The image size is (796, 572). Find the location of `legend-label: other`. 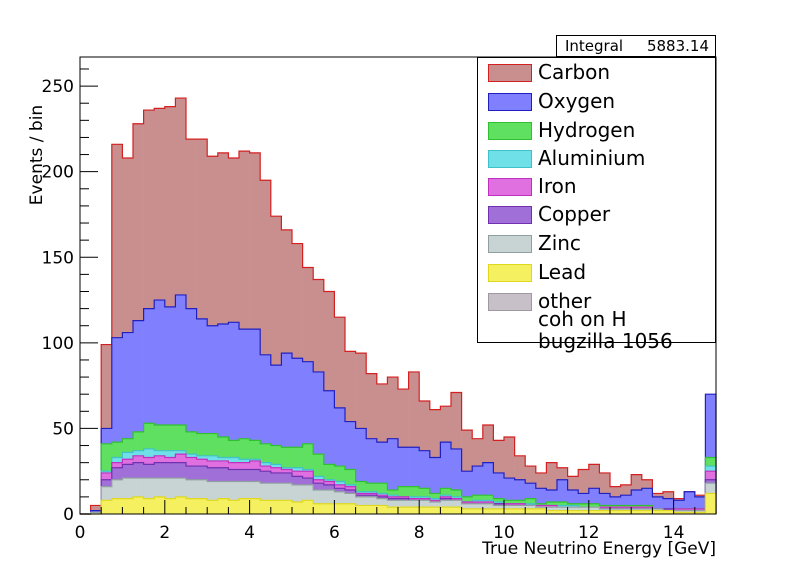

legend-label: other is located at coordinates (565, 301).